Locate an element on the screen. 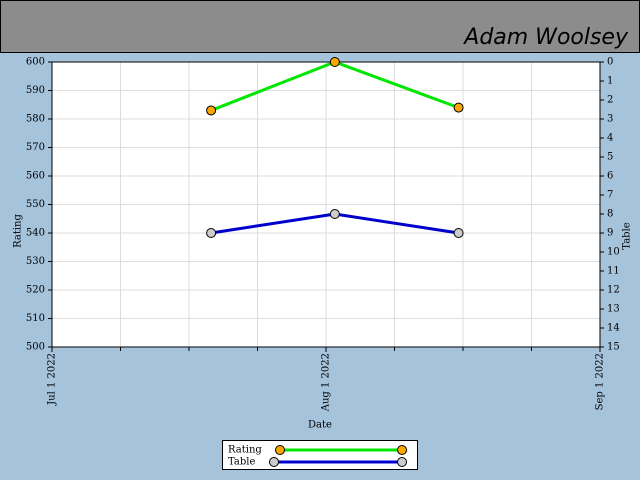 Image resolution: width=640 pixels, height=480 pixels. y2-tick-label: 14 is located at coordinates (613, 328).